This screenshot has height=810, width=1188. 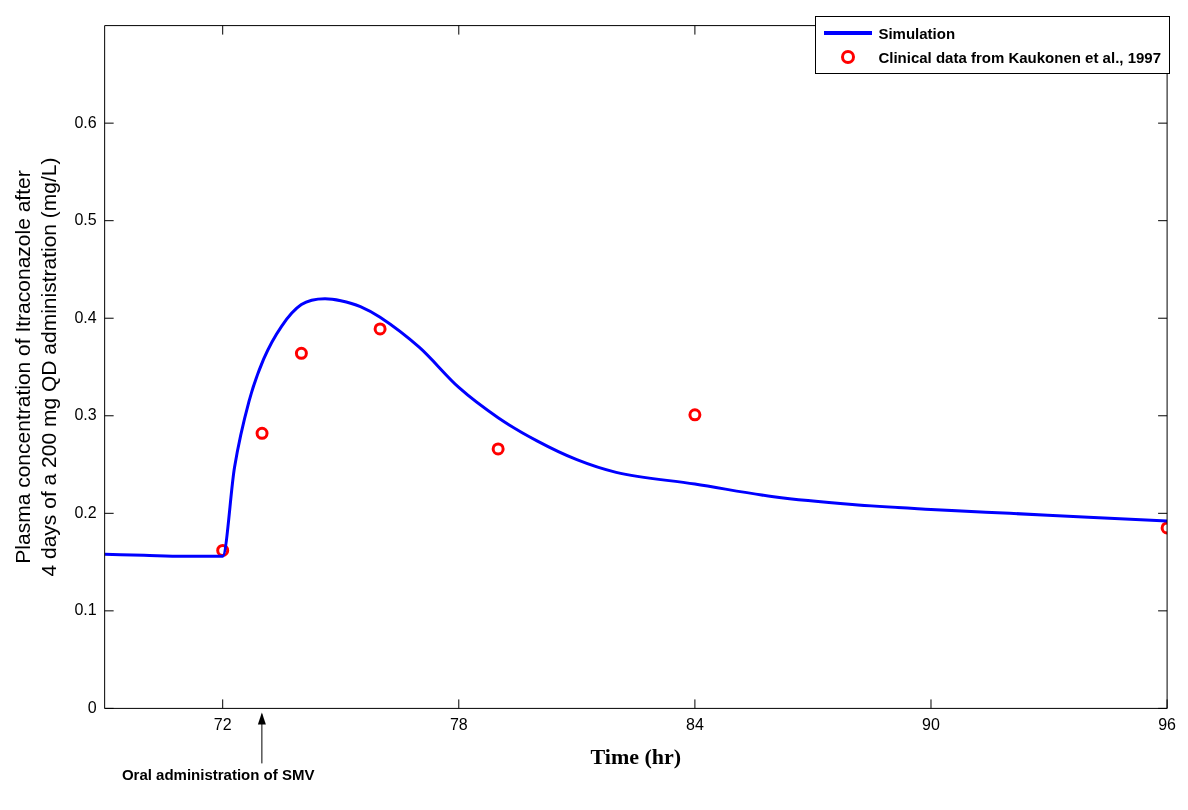 I want to click on y-tick-label: 0.4, so click(x=85, y=317).